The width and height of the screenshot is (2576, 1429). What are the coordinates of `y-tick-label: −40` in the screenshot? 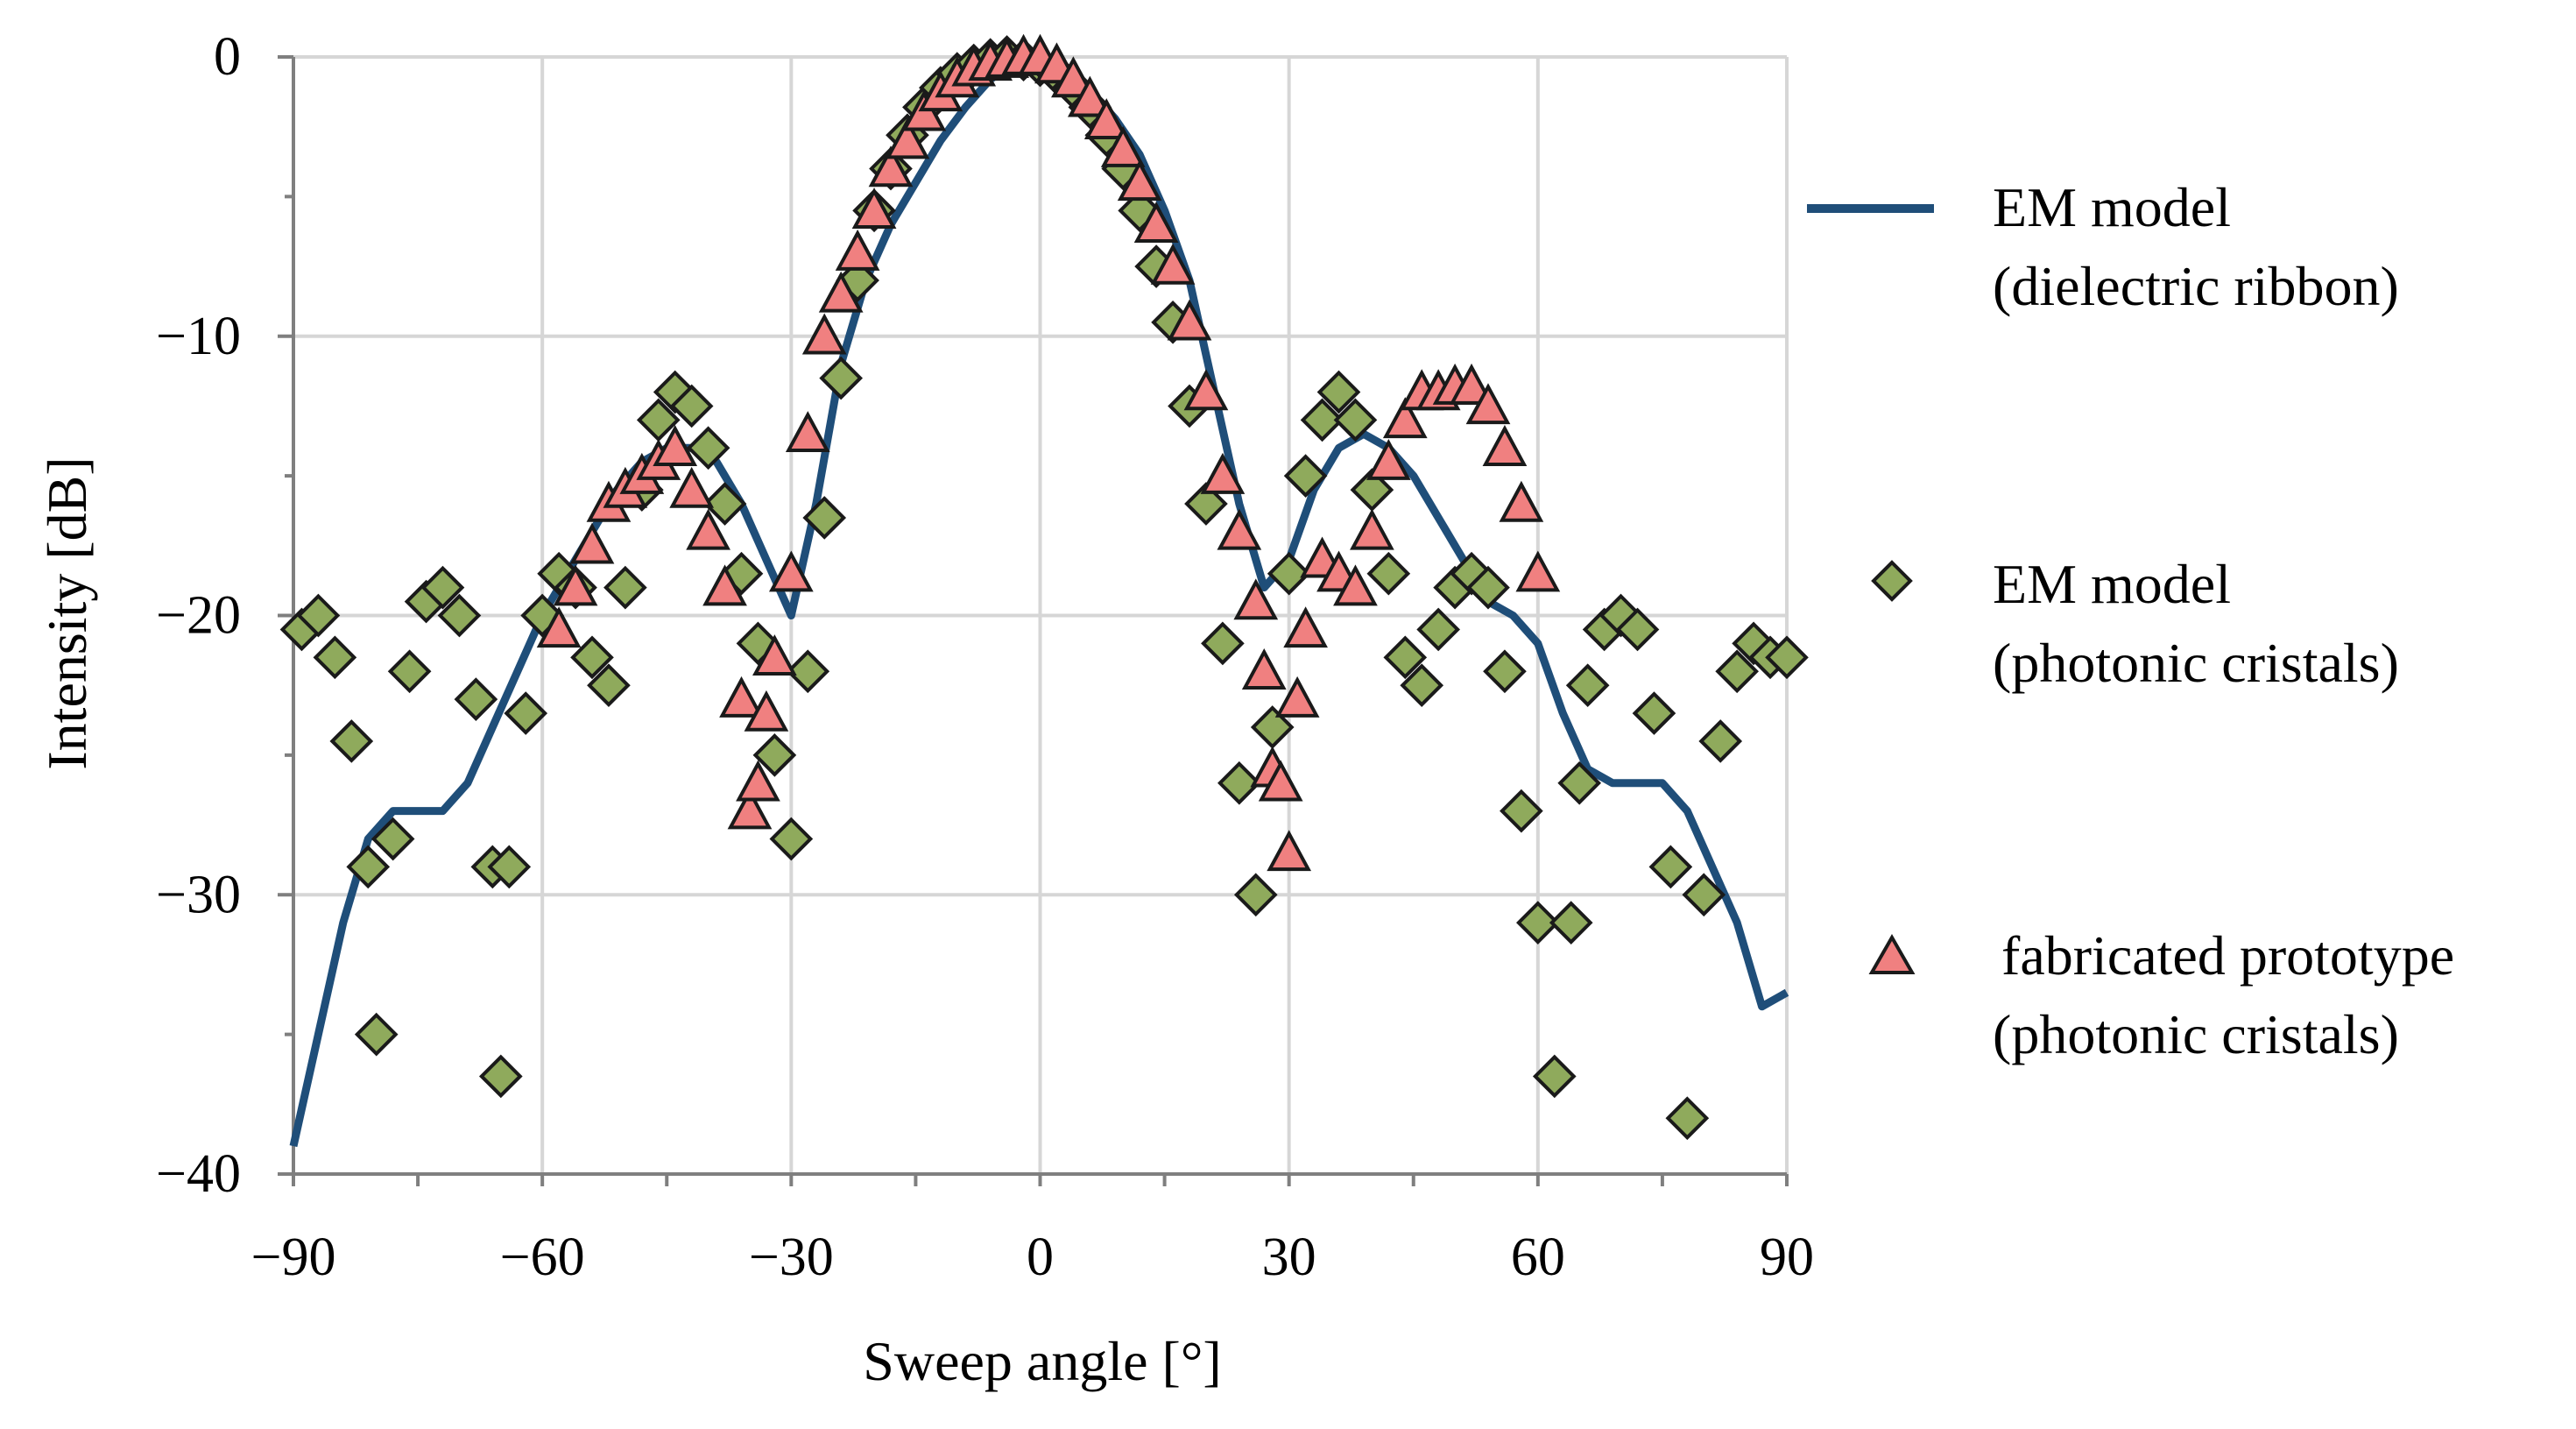 It's located at (198, 1174).